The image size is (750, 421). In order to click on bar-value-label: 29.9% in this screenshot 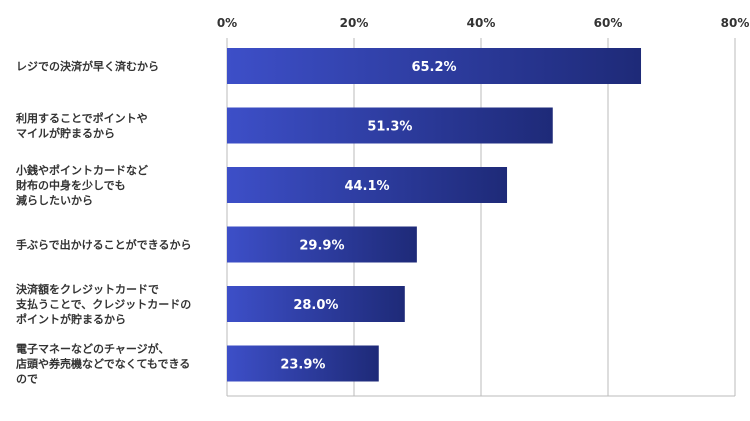, I will do `click(321, 246)`.